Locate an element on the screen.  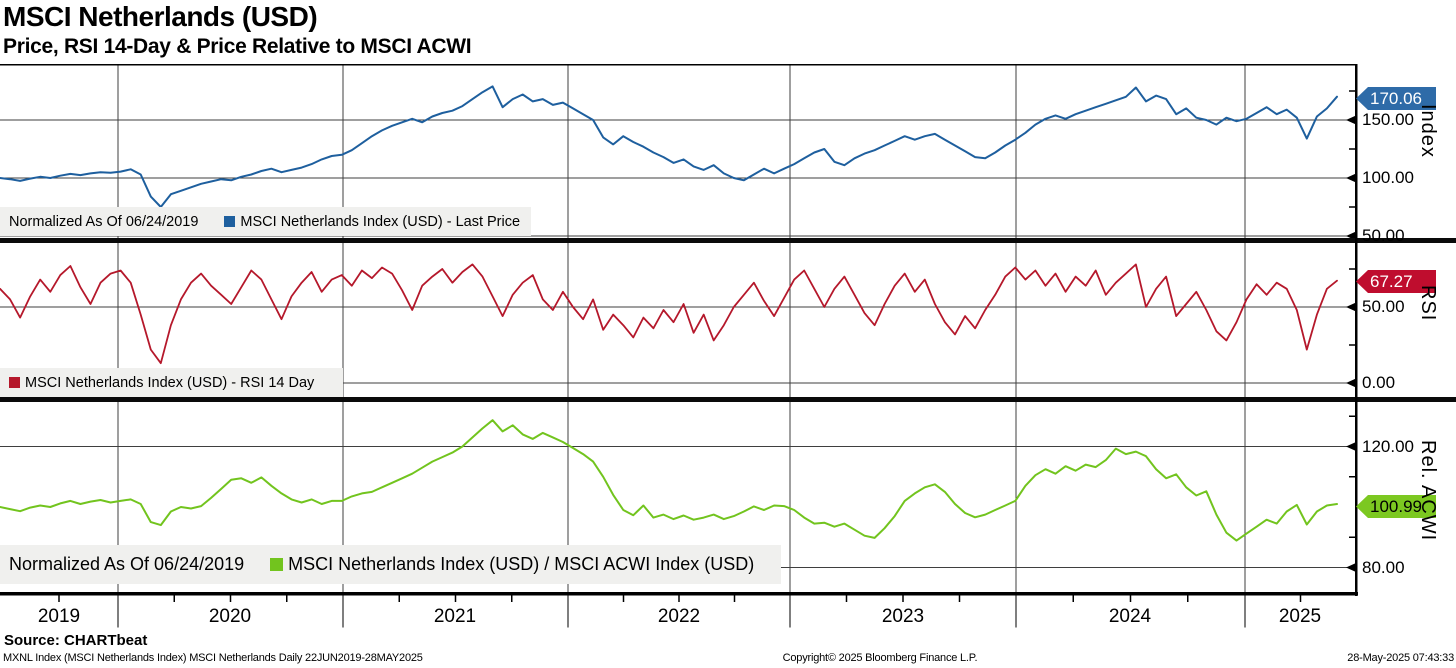
price-axis-title: Index is located at coordinates (1428, 131).